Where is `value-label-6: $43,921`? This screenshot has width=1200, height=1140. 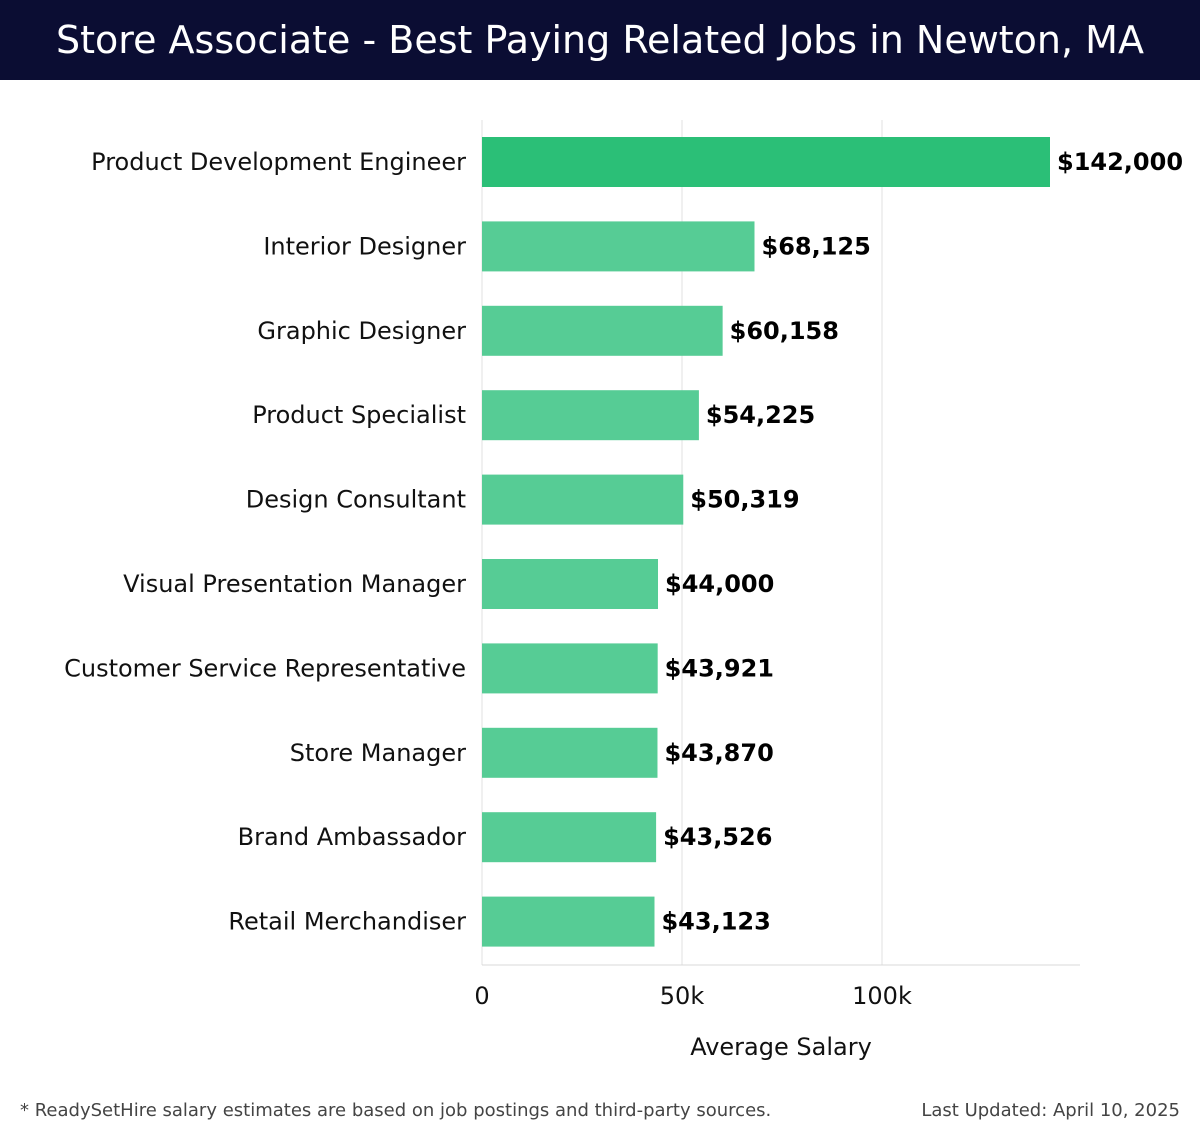
value-label-6: $43,921 is located at coordinates (719, 668).